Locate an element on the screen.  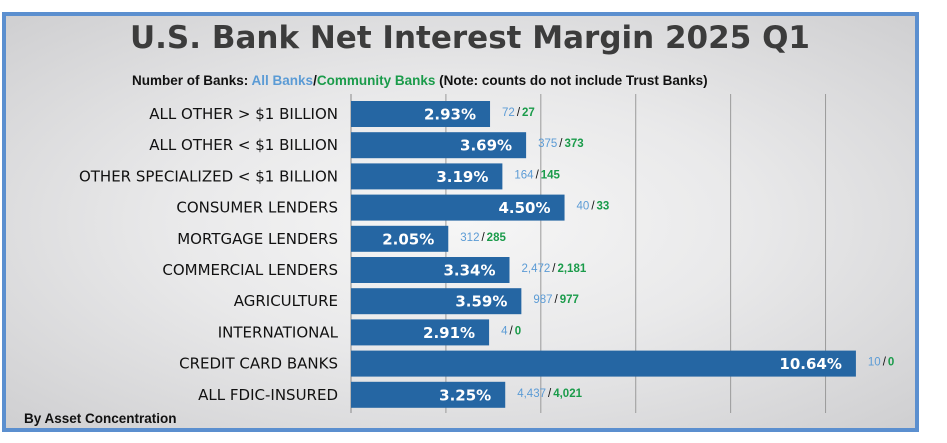
category-label: INTERNATIONAL is located at coordinates (278, 332).